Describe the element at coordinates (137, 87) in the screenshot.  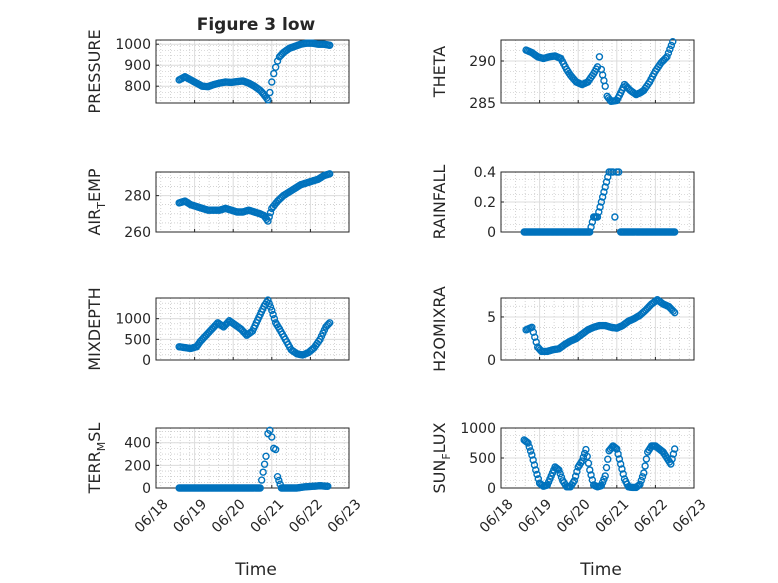
I see `y-tick-label: 800` at that location.